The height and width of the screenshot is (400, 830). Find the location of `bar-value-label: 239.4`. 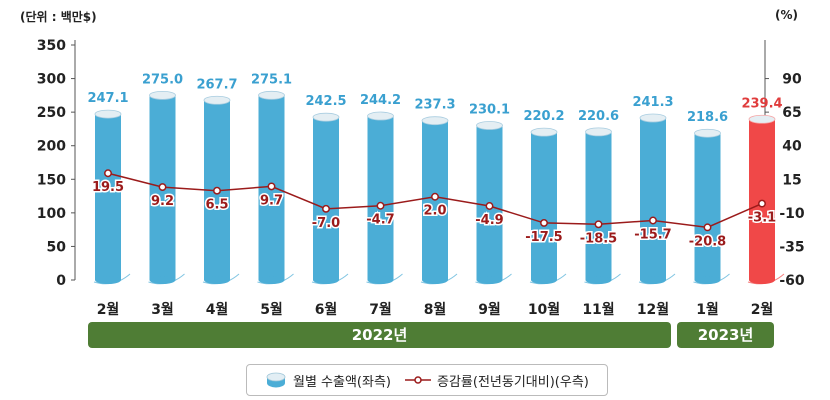

bar-value-label: 239.4 is located at coordinates (761, 103).